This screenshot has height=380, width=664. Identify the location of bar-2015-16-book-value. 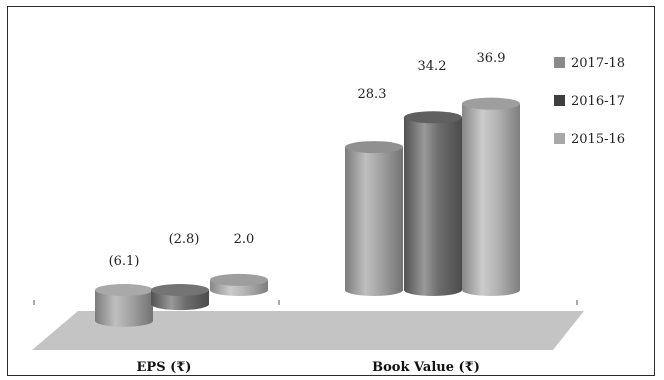
(374, 218).